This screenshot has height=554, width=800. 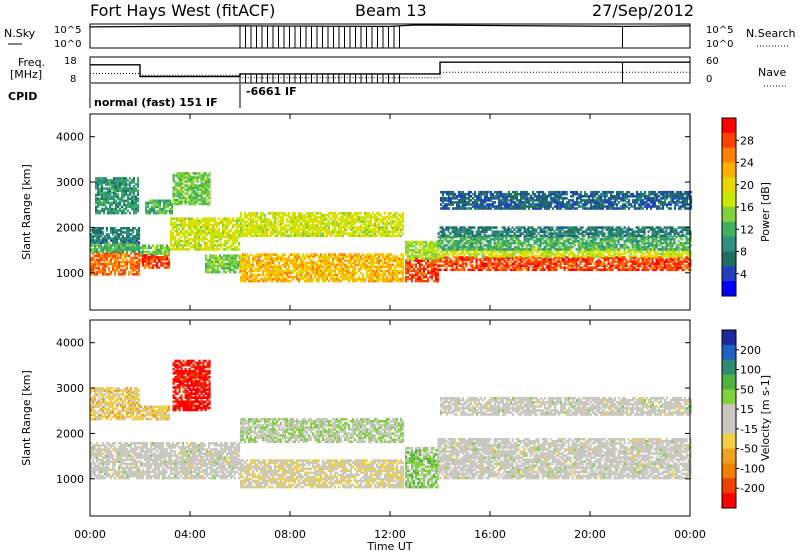 I want to click on beam-label: Beam 13, so click(x=391, y=10).